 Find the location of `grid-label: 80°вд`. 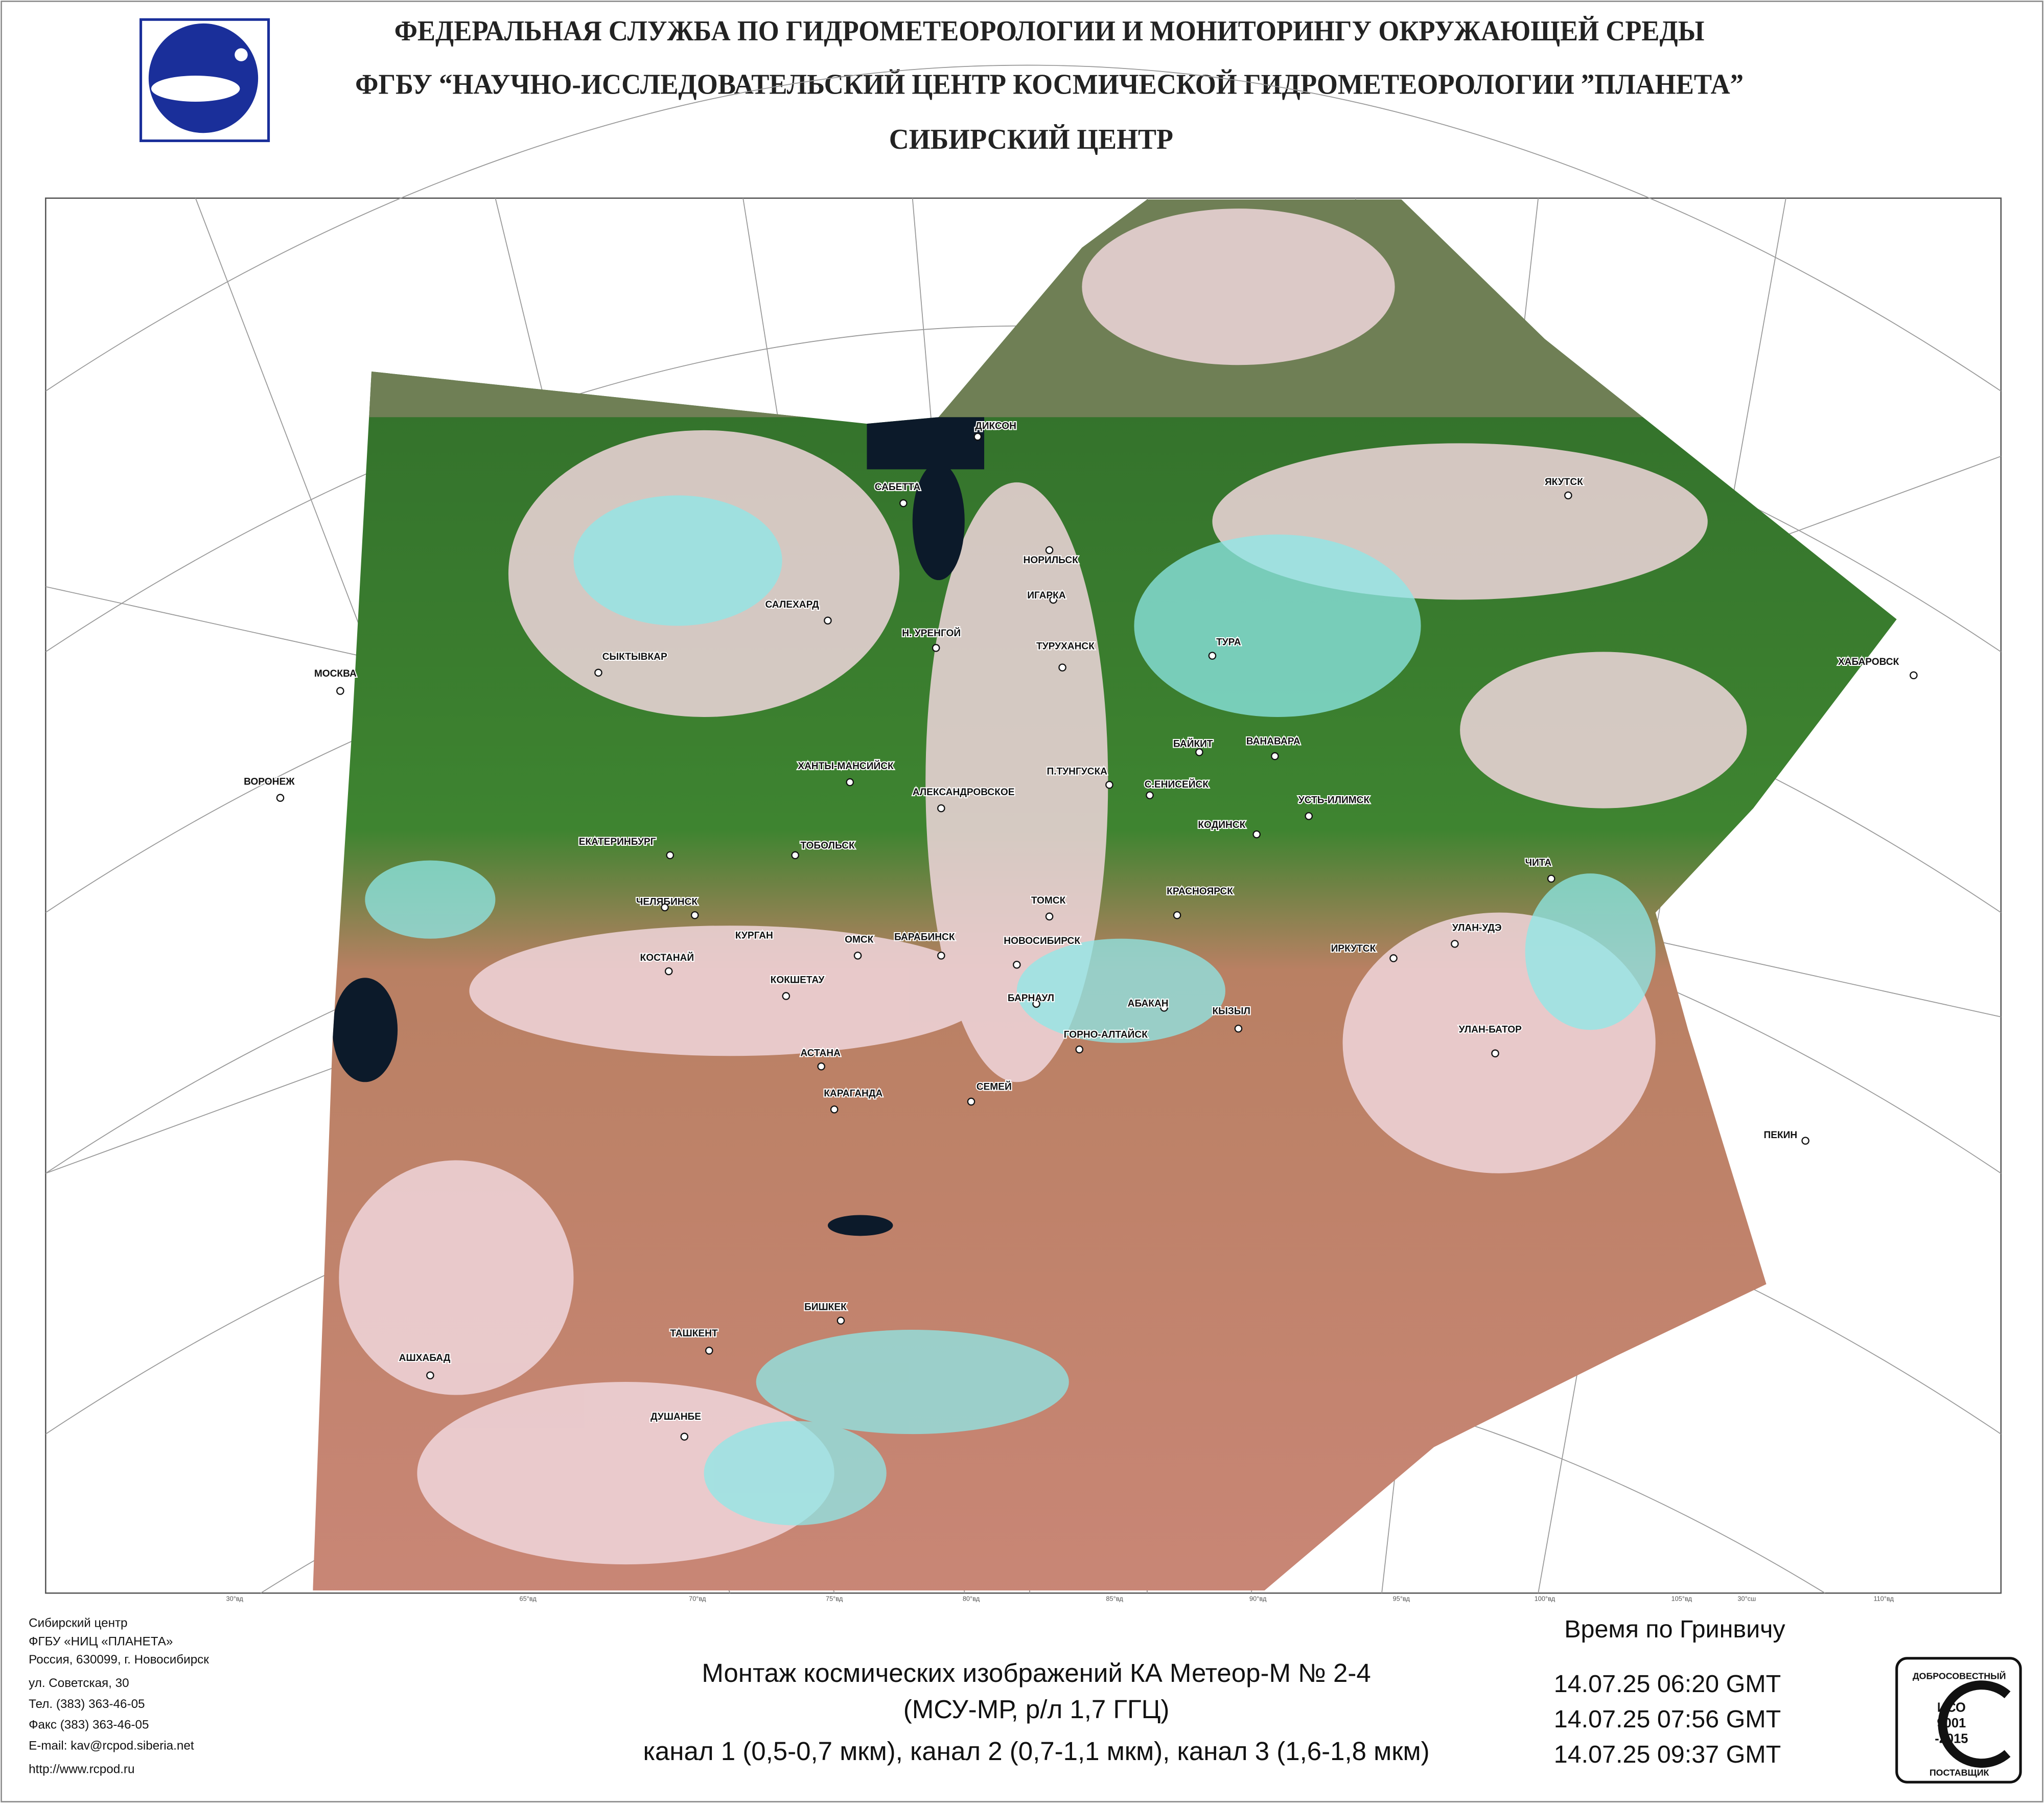

grid-label: 80°вд is located at coordinates (971, 1599).